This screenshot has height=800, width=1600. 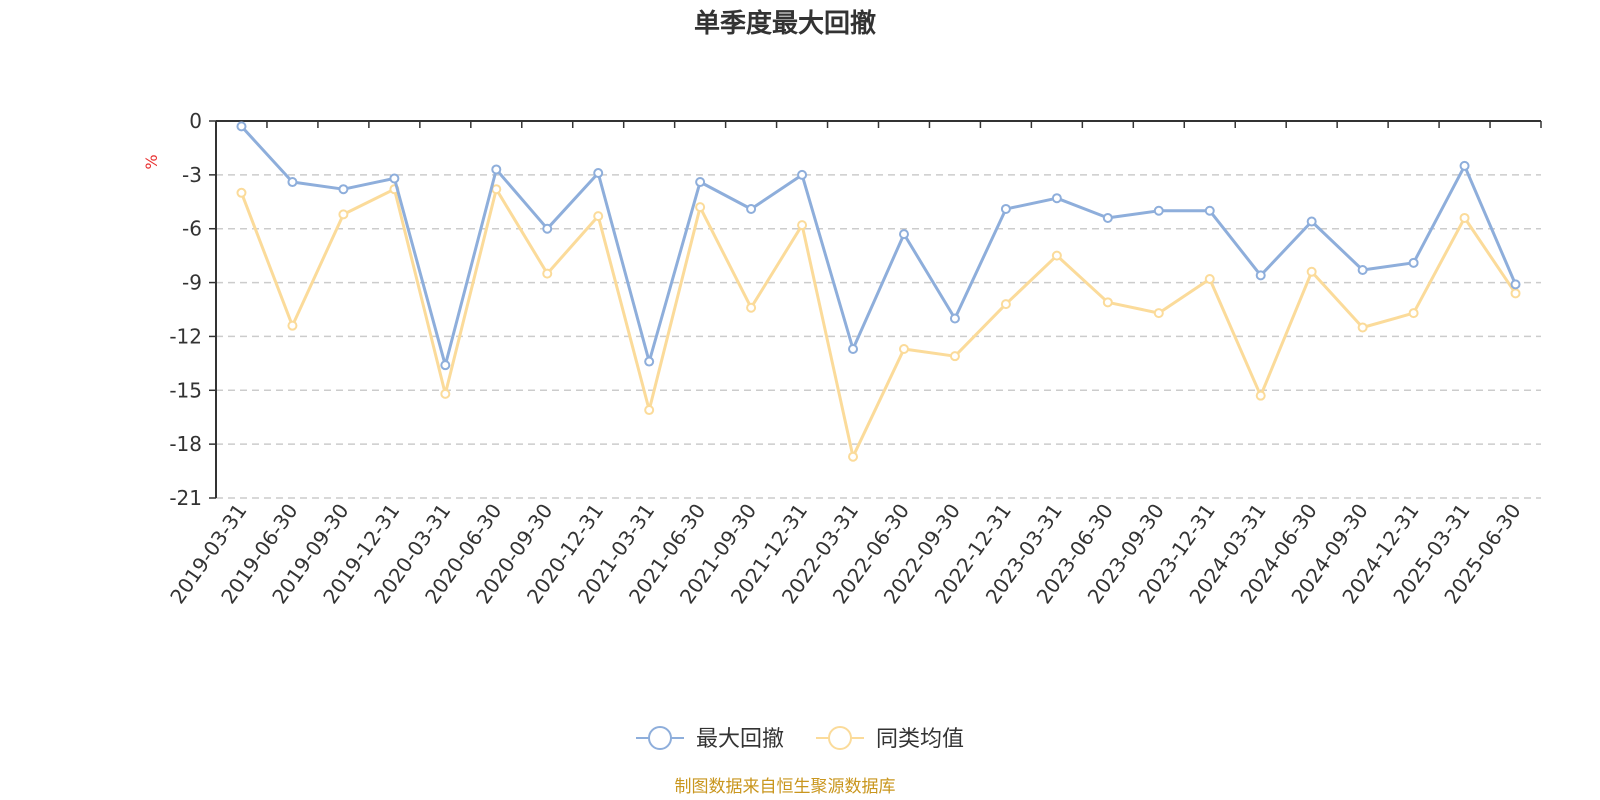 I want to click on y-tick-label: -21, so click(x=185, y=498).